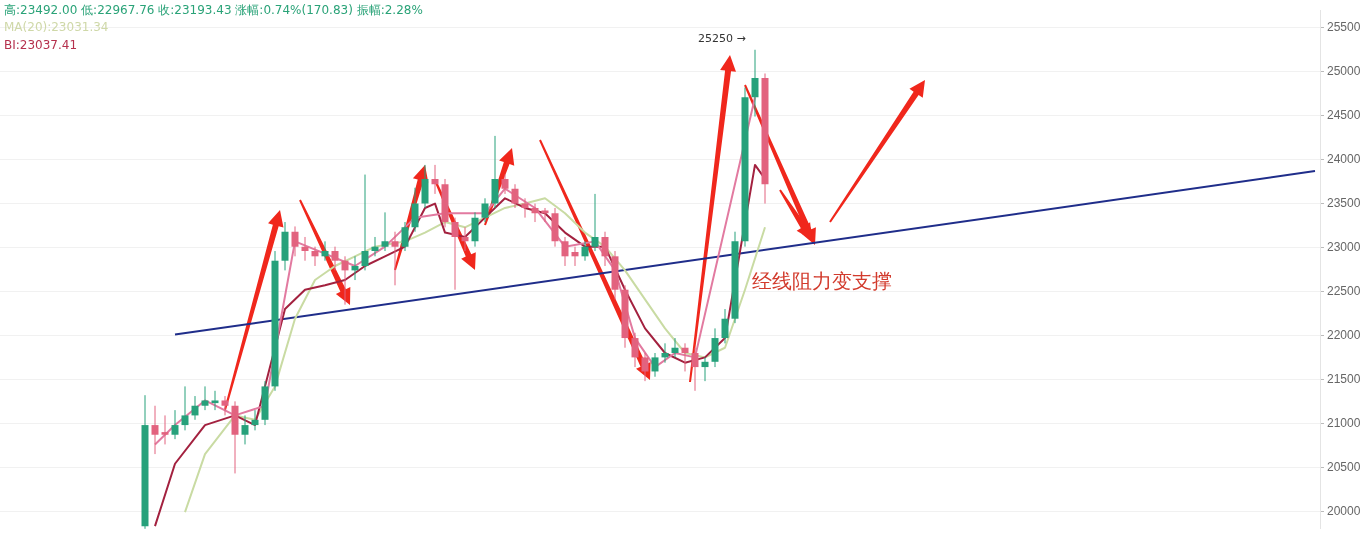  What do you see at coordinates (1344, 422) in the screenshot?
I see `y-tick-label: 21000` at bounding box center [1344, 422].